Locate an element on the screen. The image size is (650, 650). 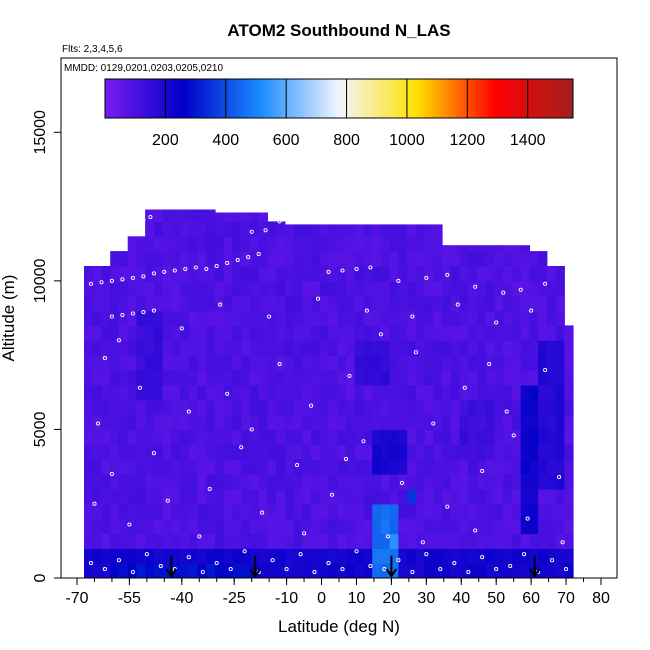
x-tick-label: -40 is located at coordinates (181, 598).